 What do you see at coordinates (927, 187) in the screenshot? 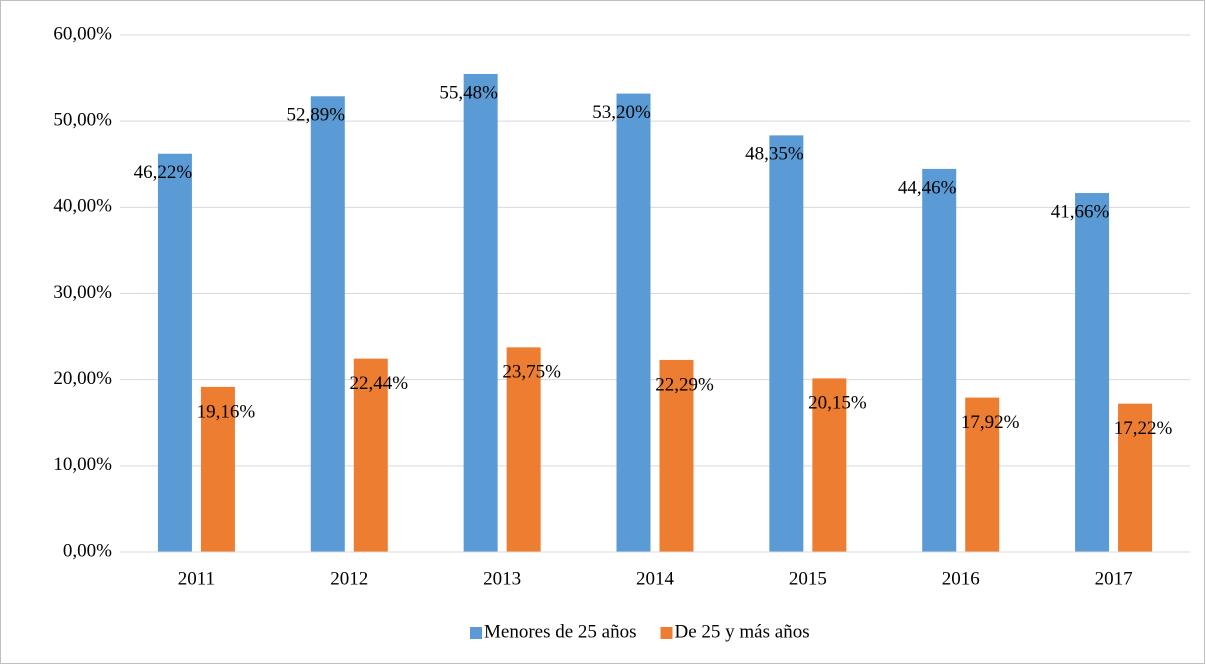
I see `data-label: 44,46%` at bounding box center [927, 187].